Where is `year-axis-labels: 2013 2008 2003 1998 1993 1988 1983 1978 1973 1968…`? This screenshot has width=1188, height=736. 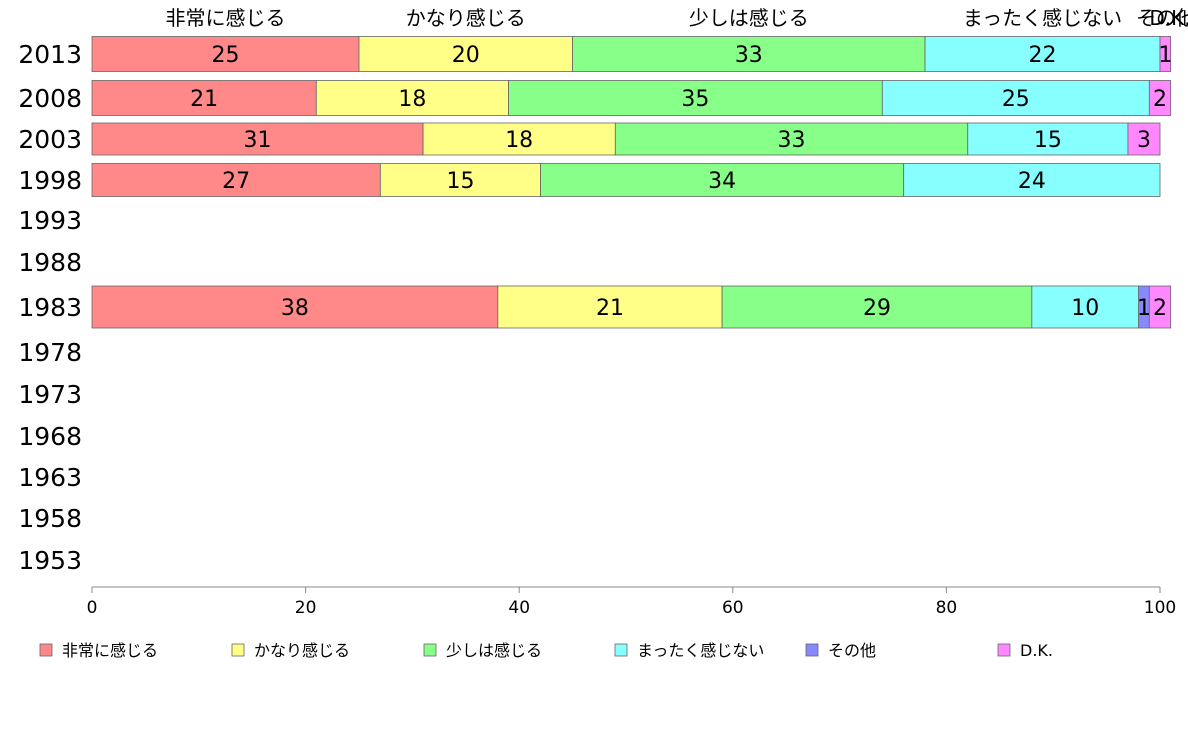
year-axis-labels: 2013 2008 2003 1998 1993 1988 1983 1978 1973 1968… is located at coordinates (50, 307).